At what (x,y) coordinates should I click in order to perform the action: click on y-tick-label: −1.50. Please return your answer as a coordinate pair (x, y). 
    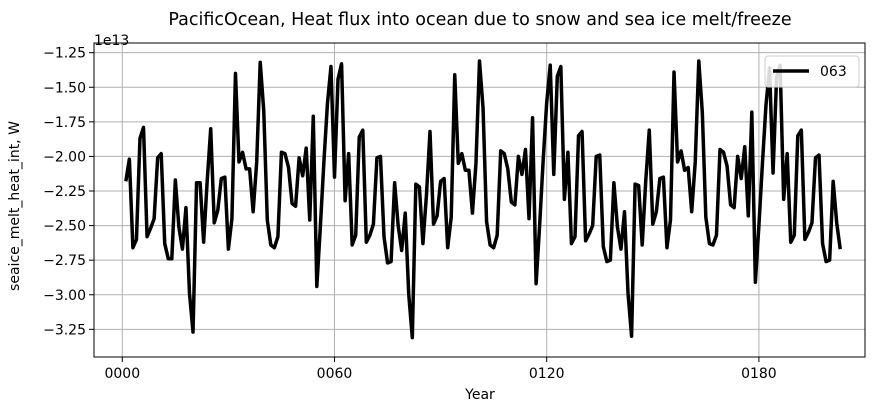
    Looking at the image, I should click on (64, 88).